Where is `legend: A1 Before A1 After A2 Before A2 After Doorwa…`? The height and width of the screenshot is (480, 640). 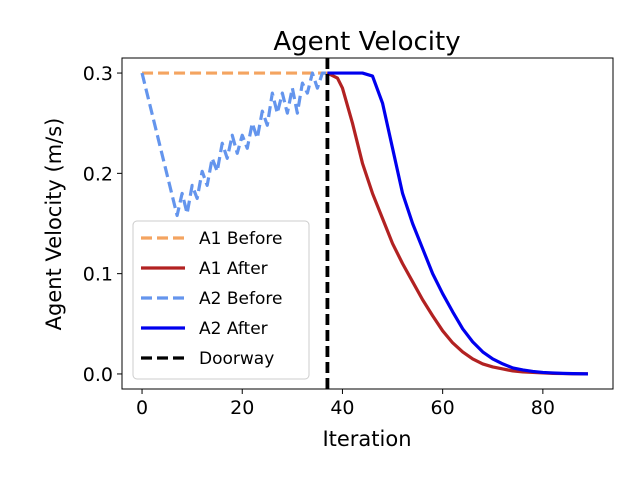
legend: A1 Before A1 After A2 Before A2 After Doorwa… is located at coordinates (221, 300).